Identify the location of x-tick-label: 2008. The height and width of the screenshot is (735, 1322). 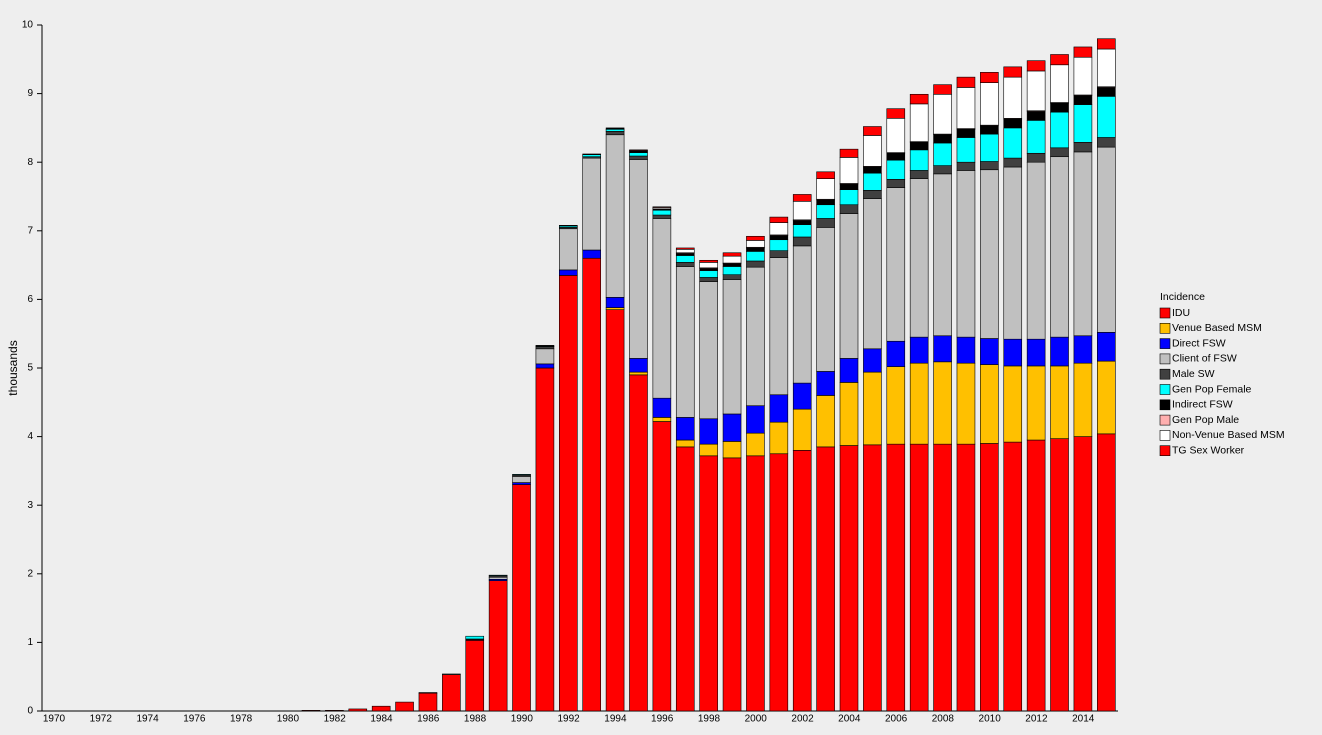
(943, 719).